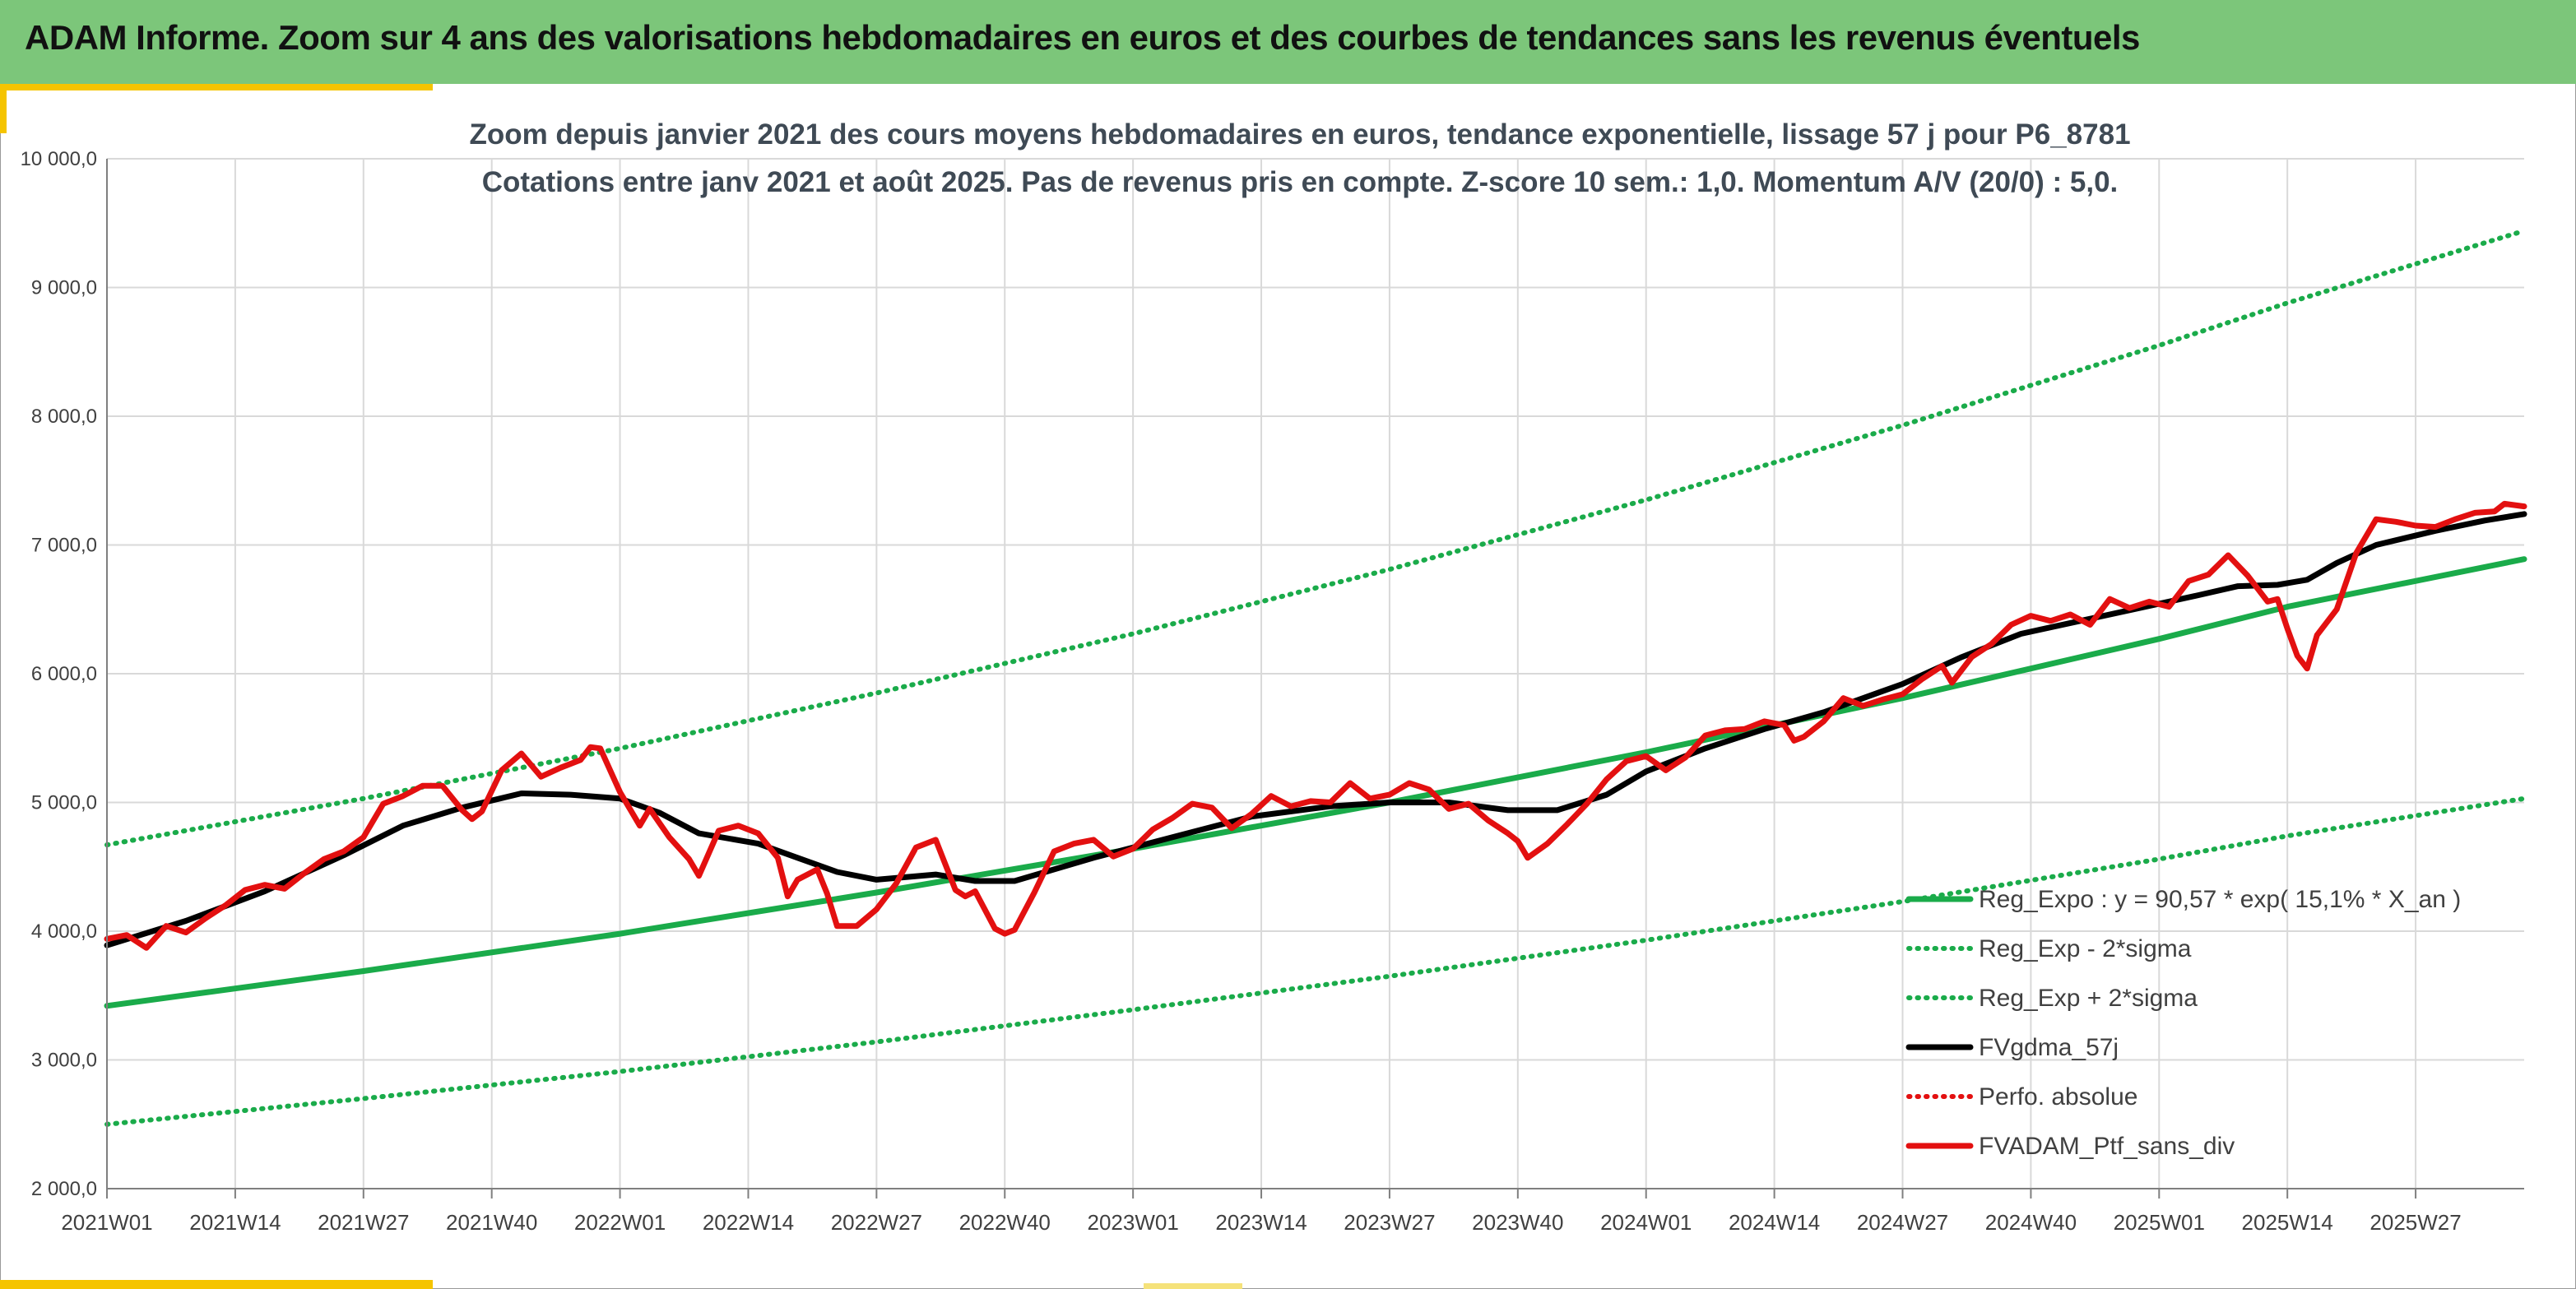 The height and width of the screenshot is (1289, 2576). What do you see at coordinates (2288, 1222) in the screenshot?
I see `x-tick-label: 2025W14` at bounding box center [2288, 1222].